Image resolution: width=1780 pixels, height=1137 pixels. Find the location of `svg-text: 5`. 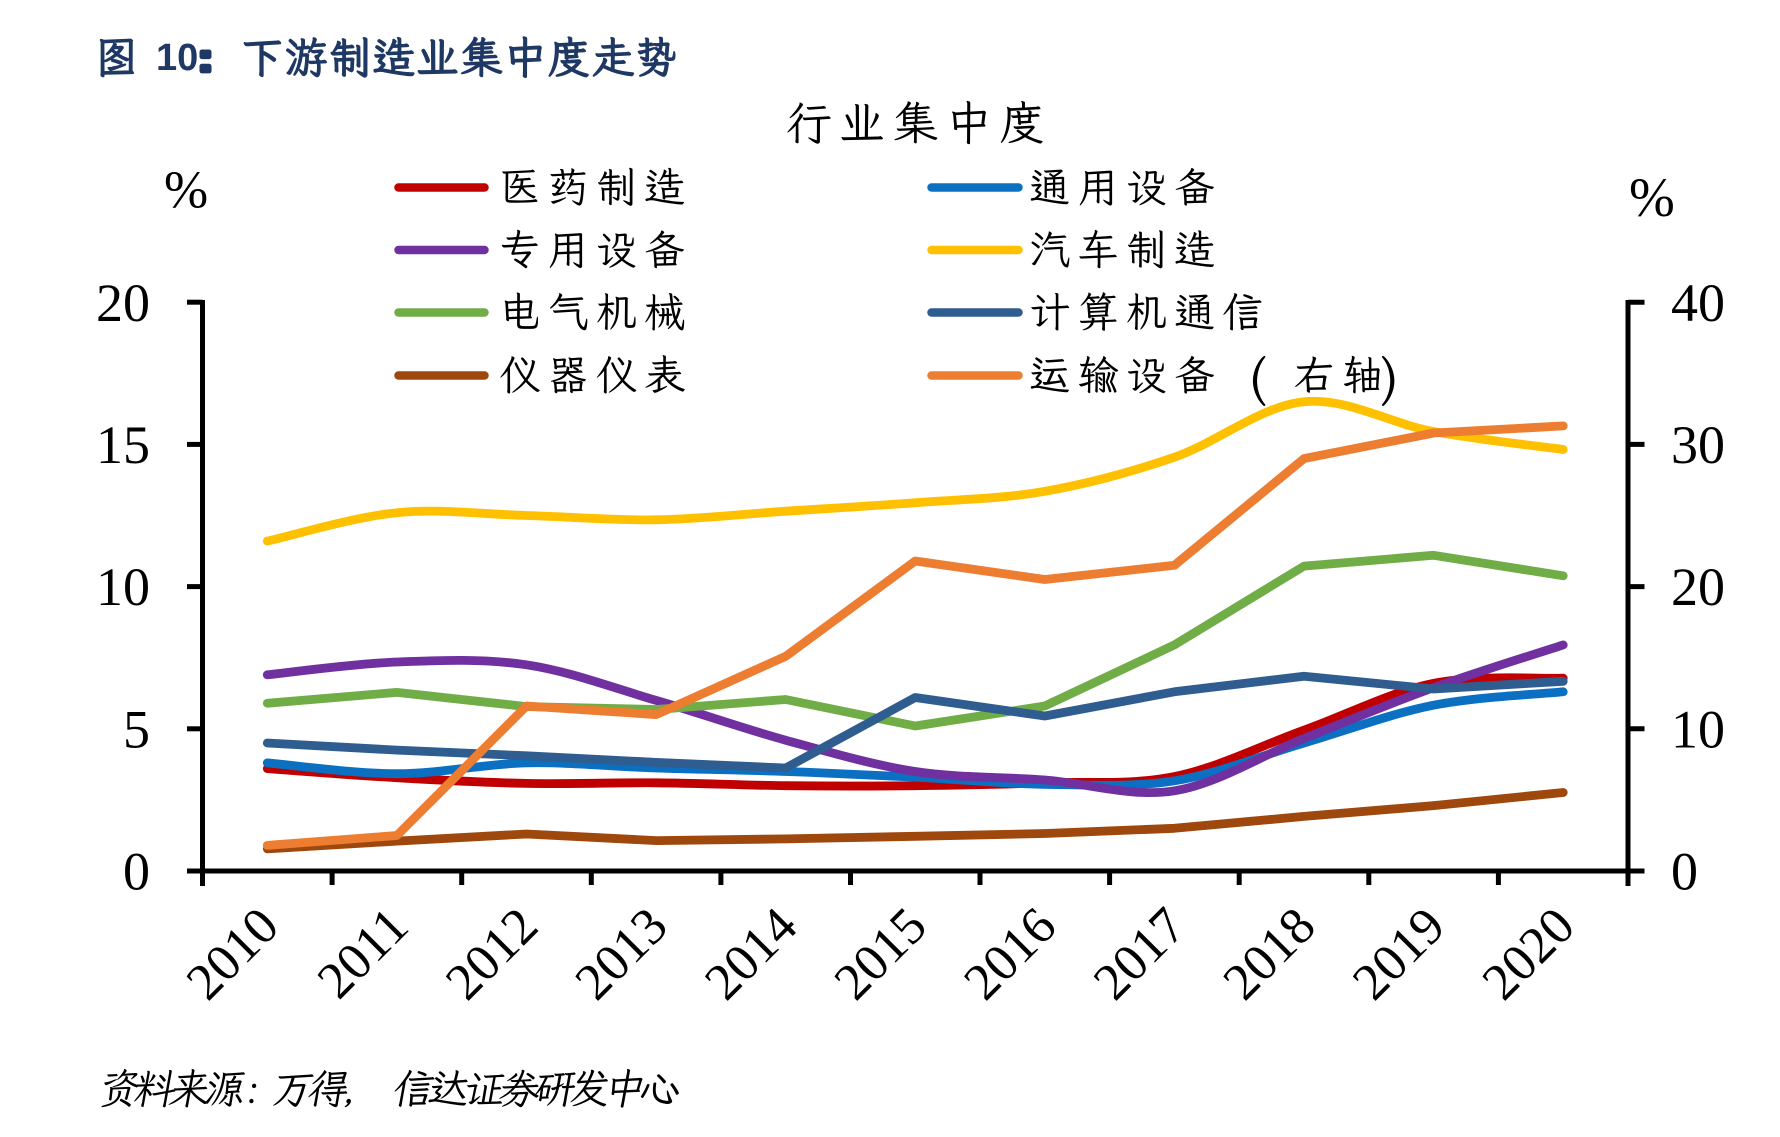

svg-text: 5 is located at coordinates (136, 729).